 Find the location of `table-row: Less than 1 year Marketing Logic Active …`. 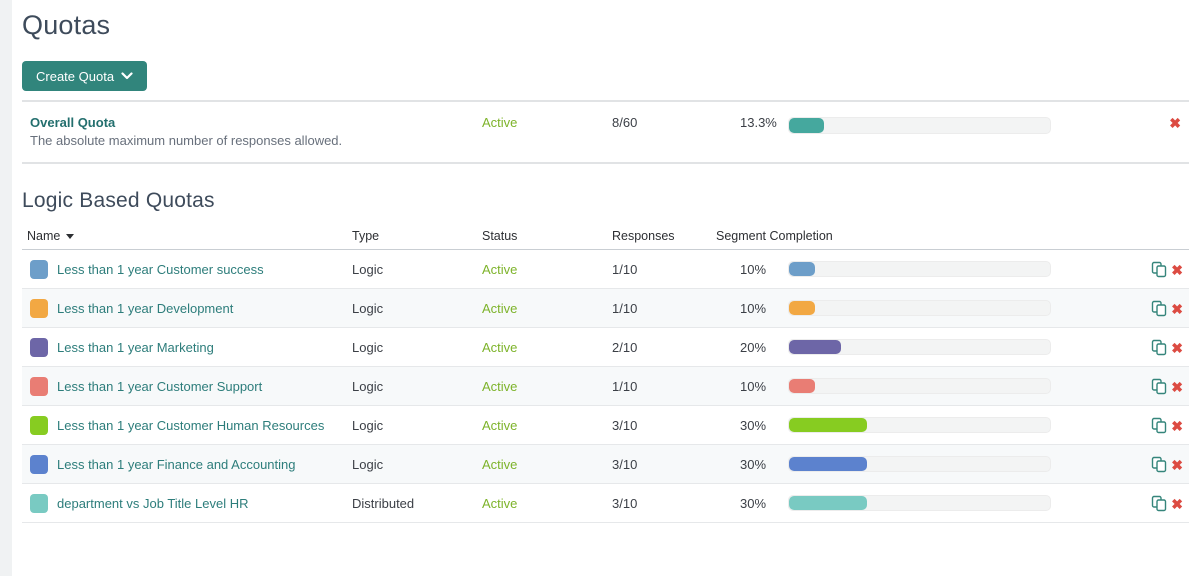

table-row: Less than 1 year Marketing Logic Active … is located at coordinates (605, 347).